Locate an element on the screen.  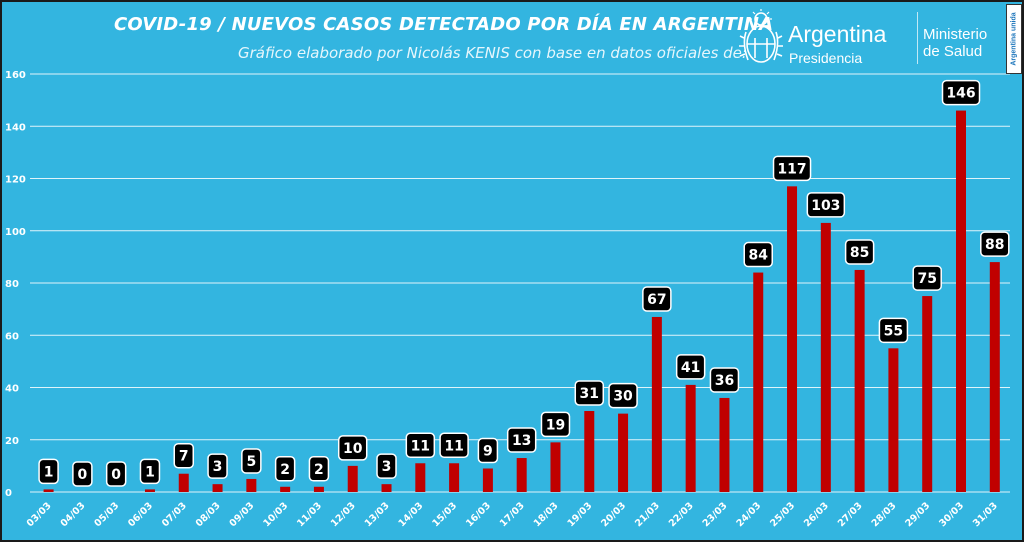
x-tick-label: 14/03 is located at coordinates (410, 514).